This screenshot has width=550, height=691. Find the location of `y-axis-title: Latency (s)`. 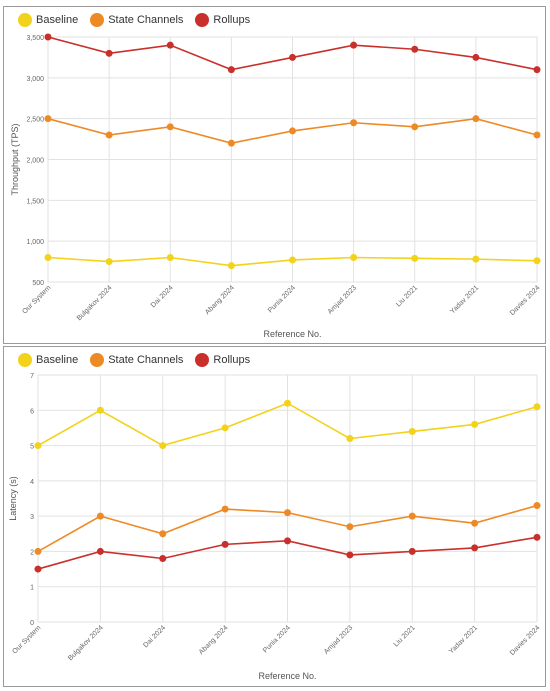

y-axis-title: Latency (s) is located at coordinates (13, 498).